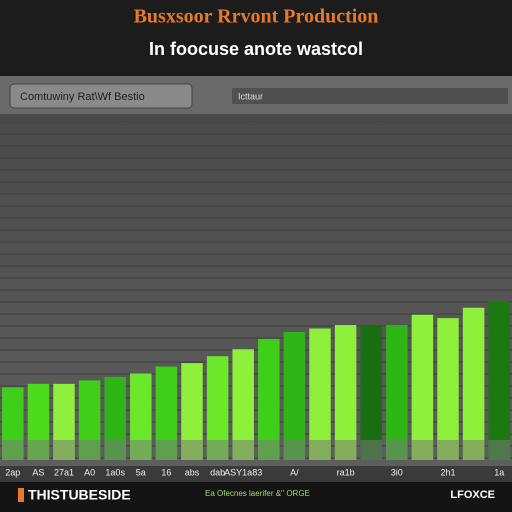  Describe the element at coordinates (256, 17) in the screenshot. I see `chart-title: Busxsoor Rrvont Production` at that location.